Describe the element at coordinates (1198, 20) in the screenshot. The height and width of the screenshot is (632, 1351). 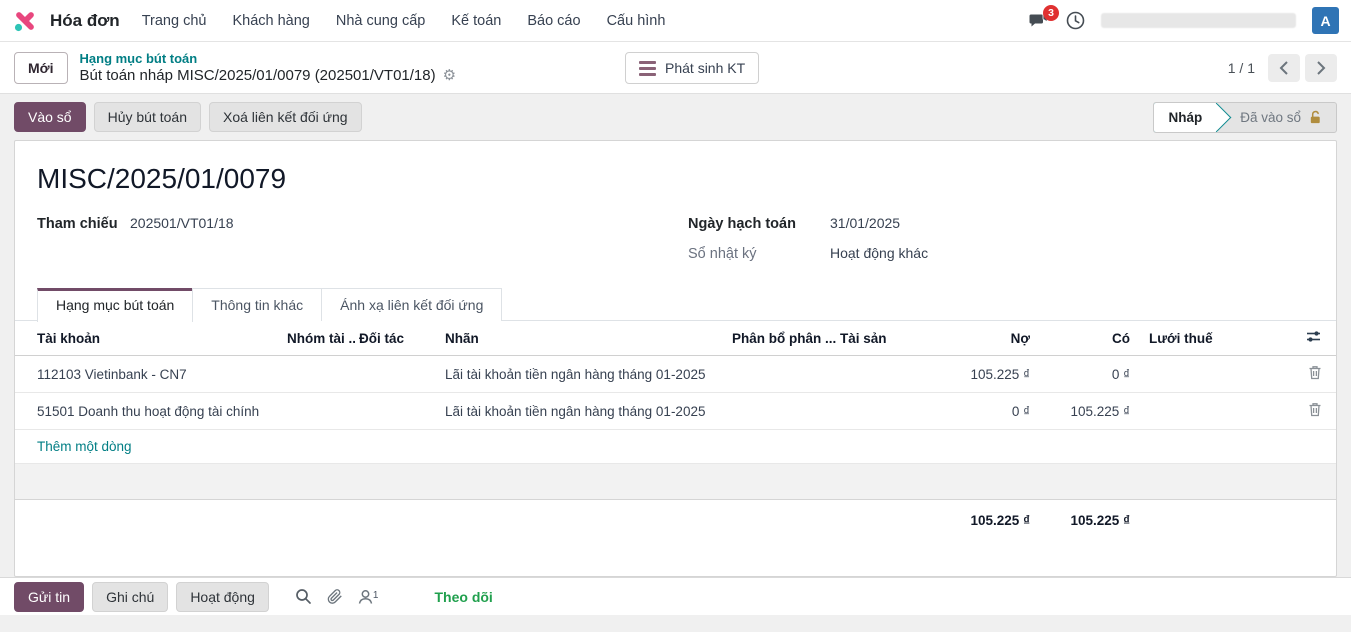
I see `user-company-name-blurred` at that location.